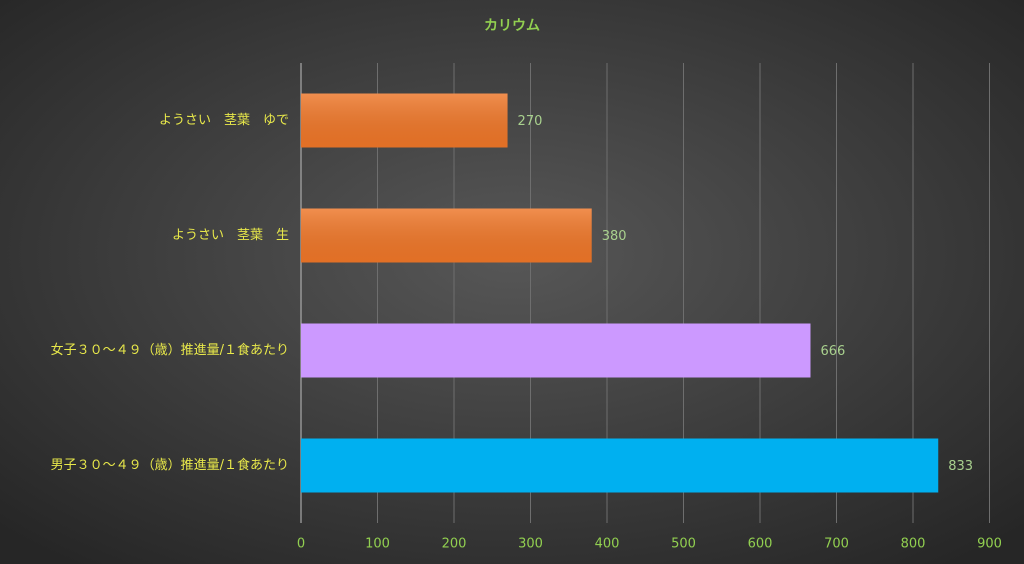  What do you see at coordinates (760, 544) in the screenshot?
I see `x-tick-label: 600` at bounding box center [760, 544].